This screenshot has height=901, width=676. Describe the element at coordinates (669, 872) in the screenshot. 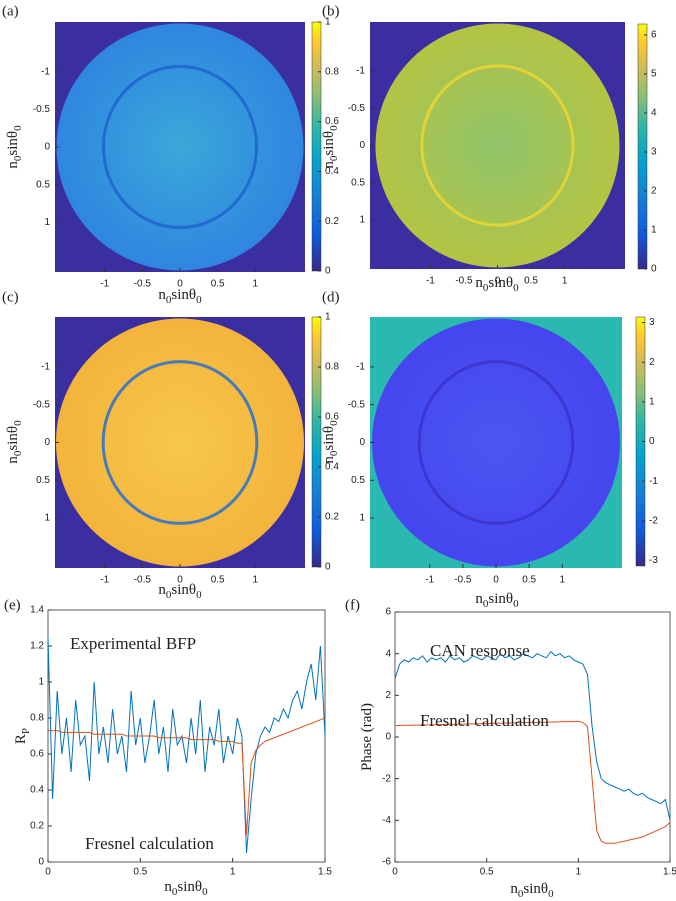

I see `x-tick-label: 1.5` at that location.